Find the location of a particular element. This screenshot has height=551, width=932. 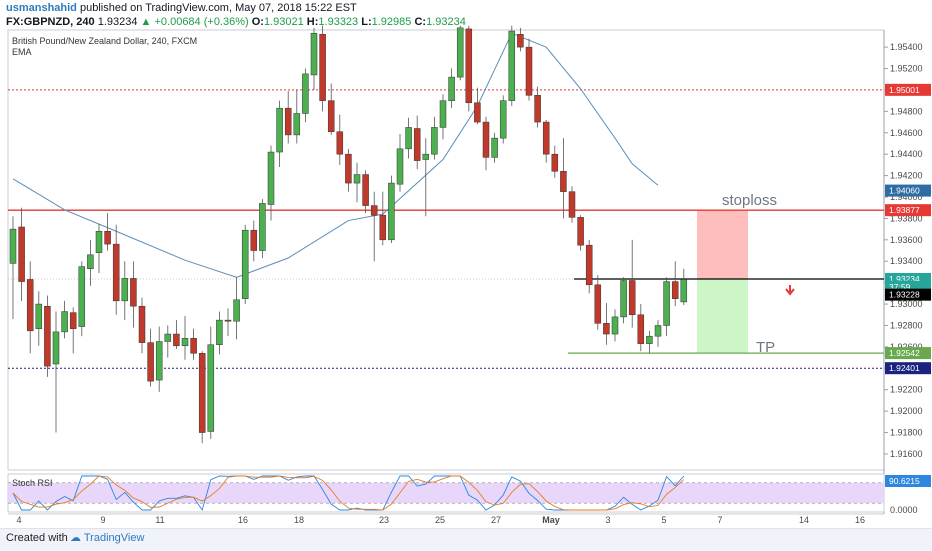

created-with-text: Created with is located at coordinates (37, 538).